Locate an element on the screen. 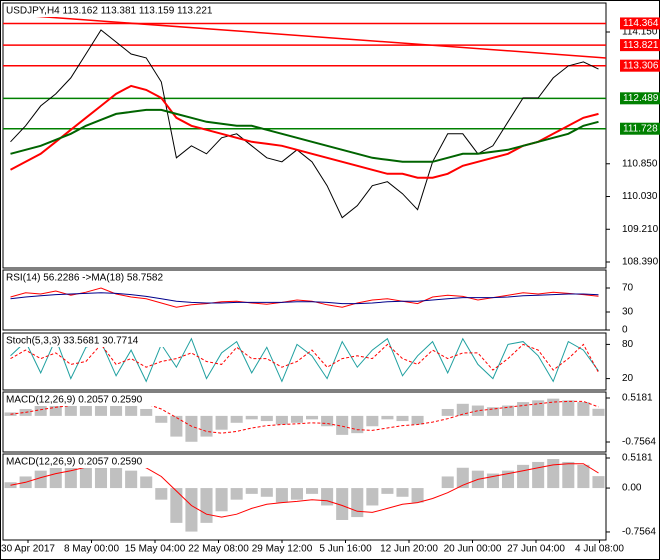 The width and height of the screenshot is (660, 560). level-label: 111.728 is located at coordinates (640, 128).